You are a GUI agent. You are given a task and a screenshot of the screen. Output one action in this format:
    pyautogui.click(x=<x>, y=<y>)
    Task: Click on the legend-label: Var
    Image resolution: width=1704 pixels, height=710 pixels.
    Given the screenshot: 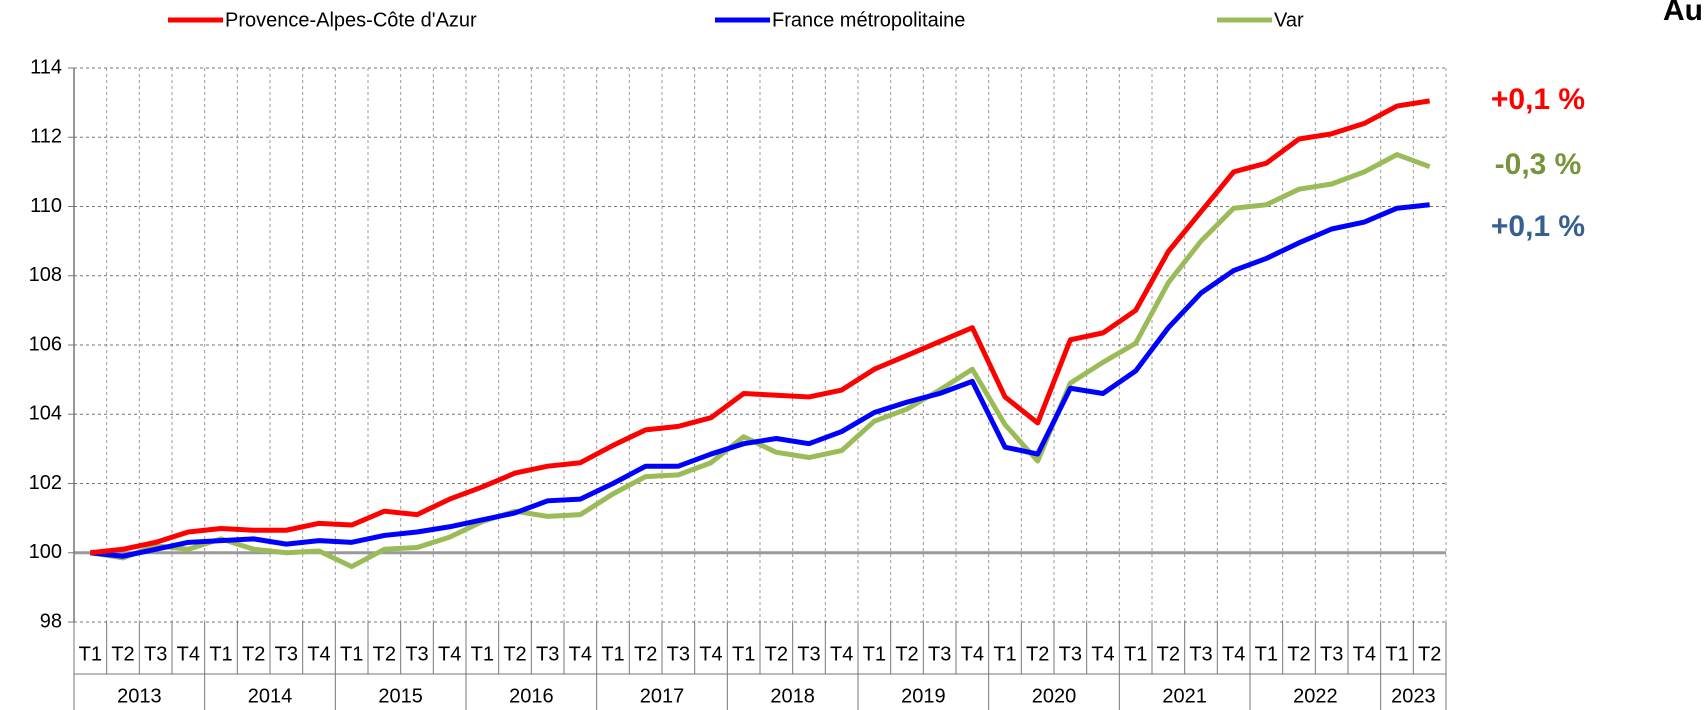 What is the action you would take?
    pyautogui.click(x=1289, y=20)
    